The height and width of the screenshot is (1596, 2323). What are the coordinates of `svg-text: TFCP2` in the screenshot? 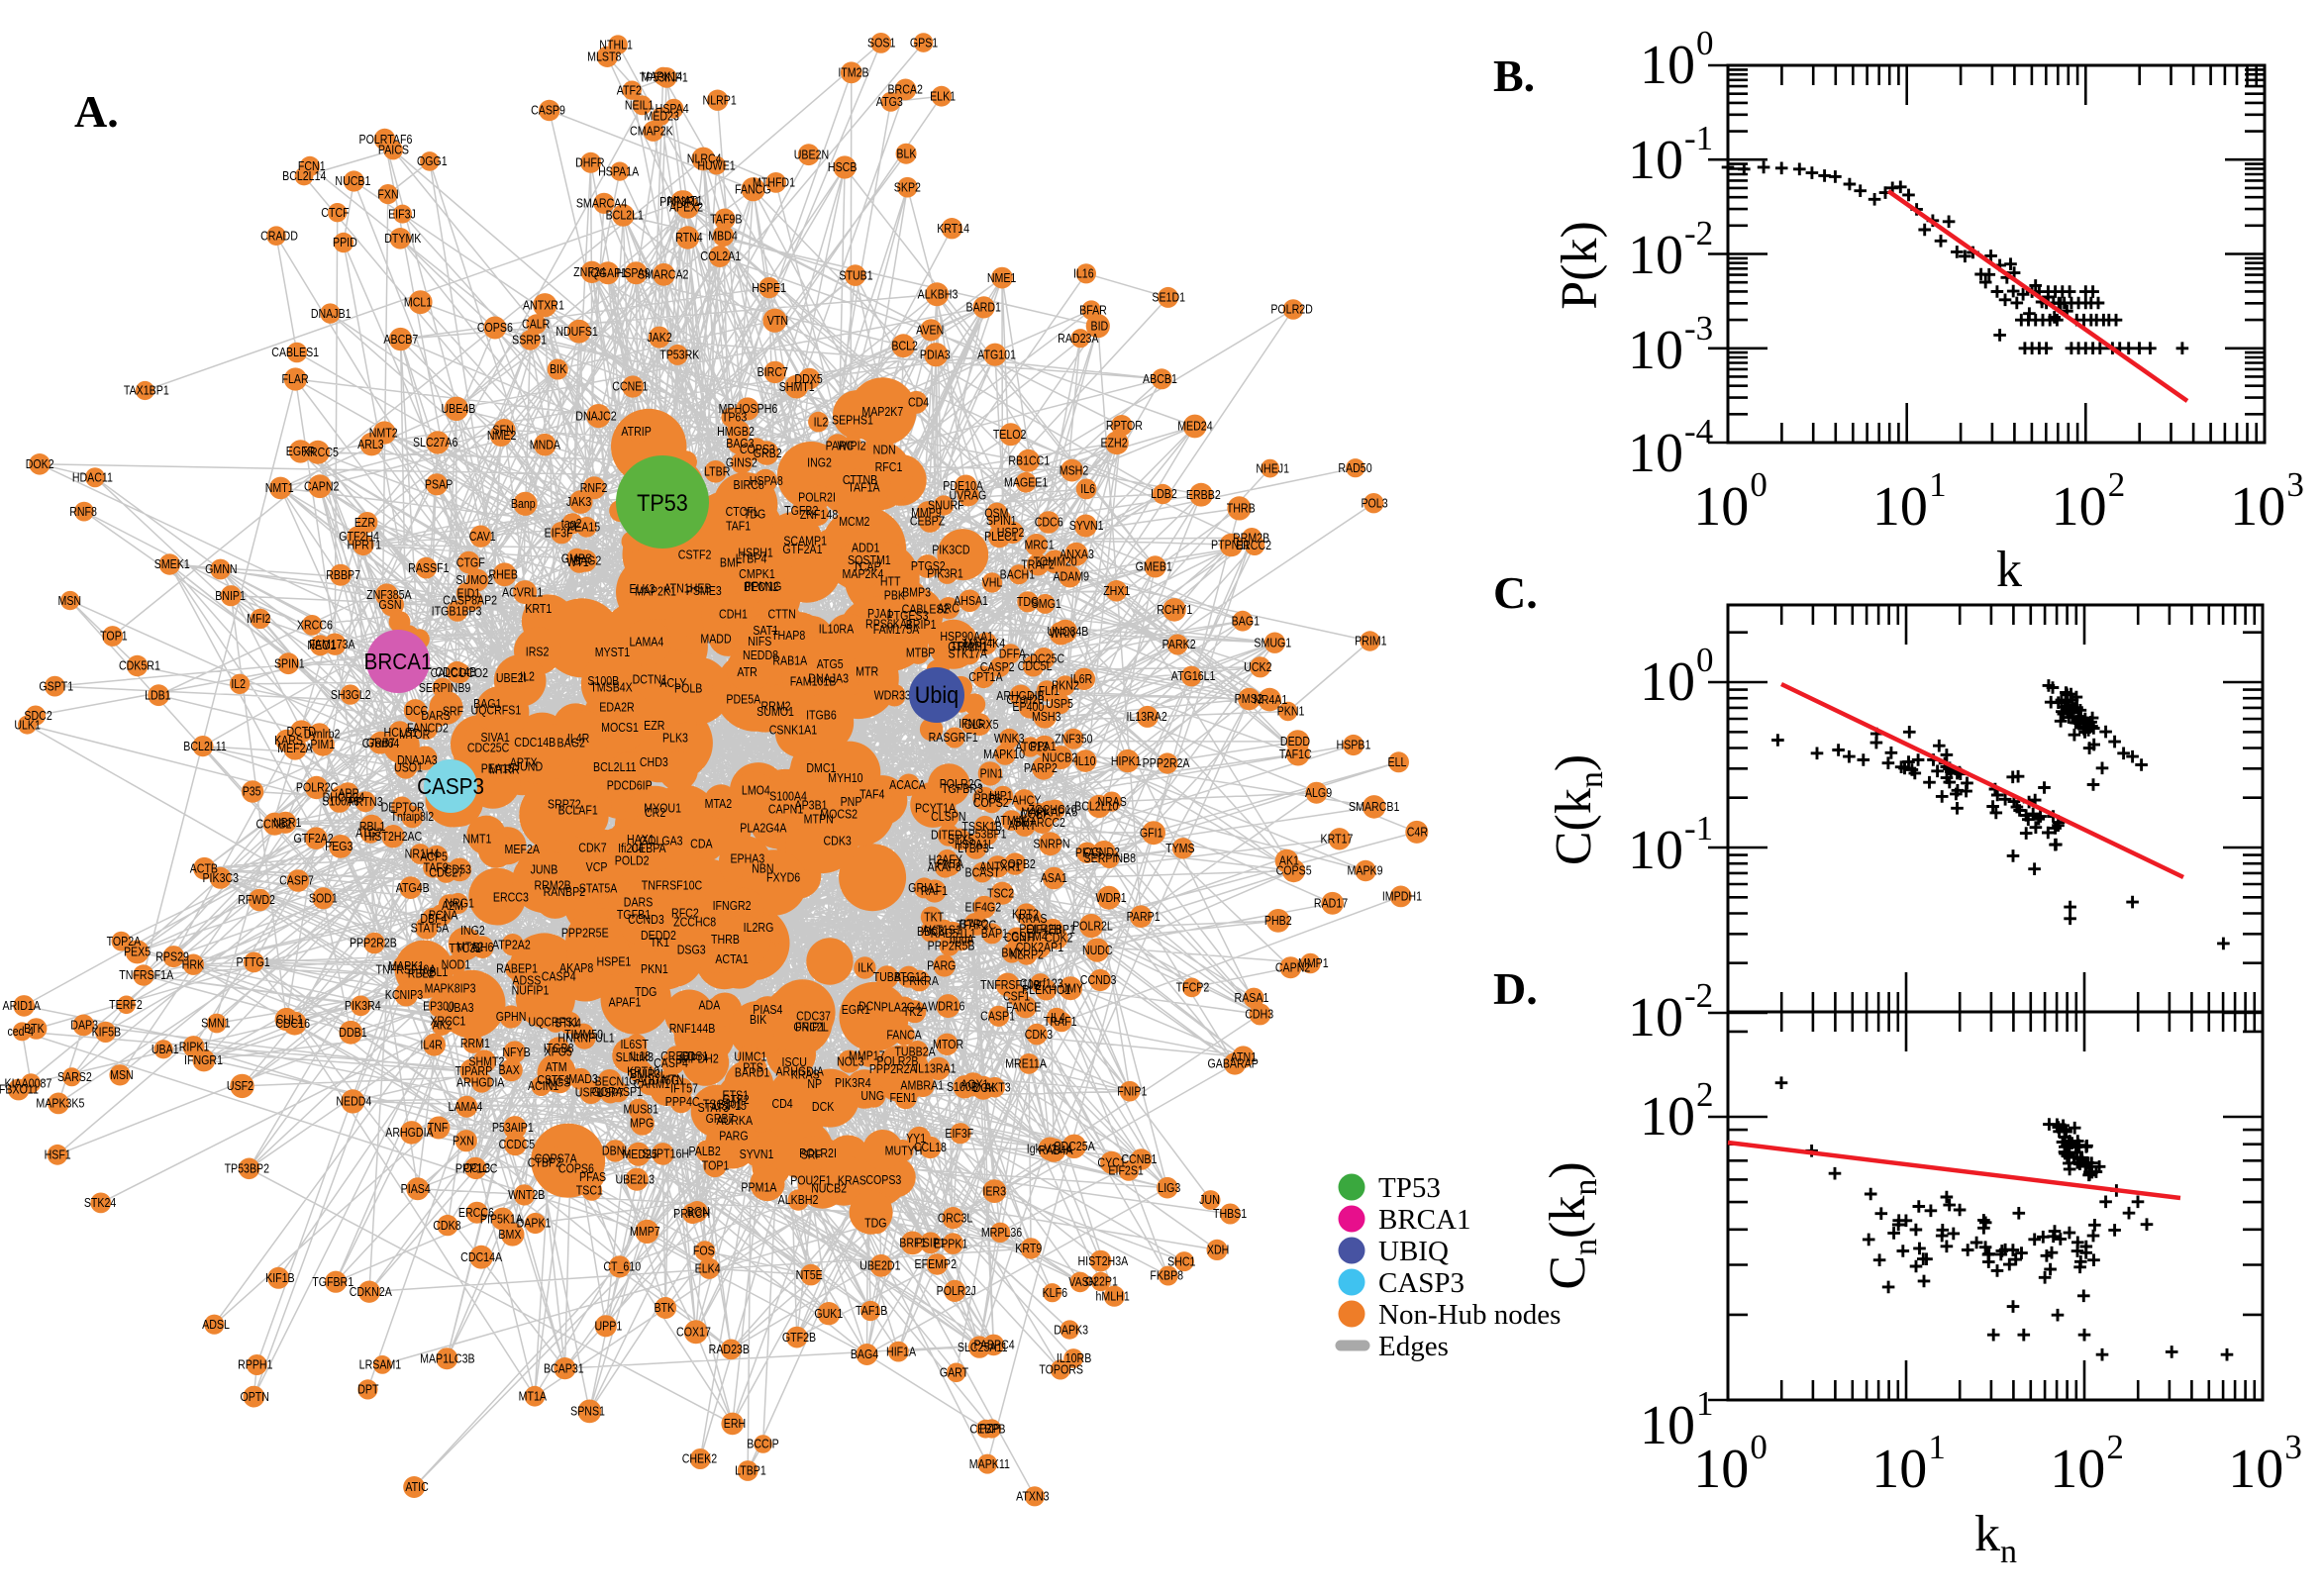 It's located at (1193, 988).